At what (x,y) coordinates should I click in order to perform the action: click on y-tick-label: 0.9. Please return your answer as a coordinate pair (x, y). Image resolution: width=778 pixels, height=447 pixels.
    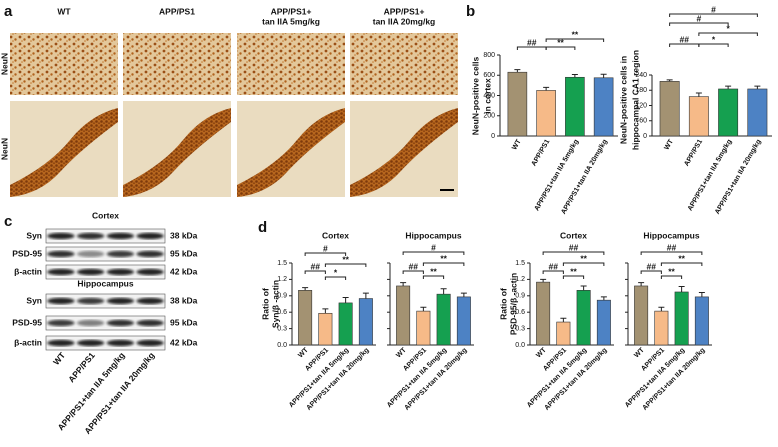
    Looking at the image, I should click on (282, 296).